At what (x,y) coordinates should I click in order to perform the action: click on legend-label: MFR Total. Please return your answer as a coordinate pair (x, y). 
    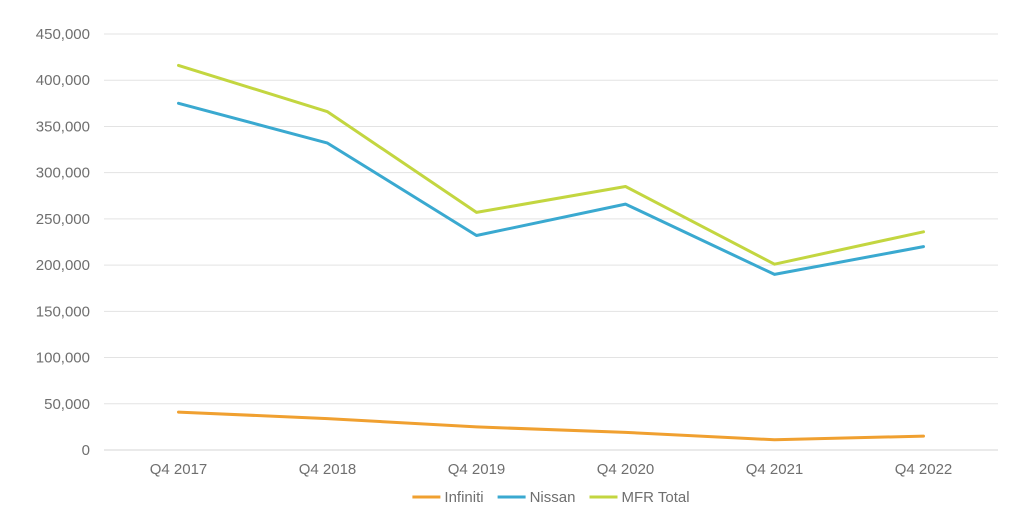
    Looking at the image, I should click on (656, 497).